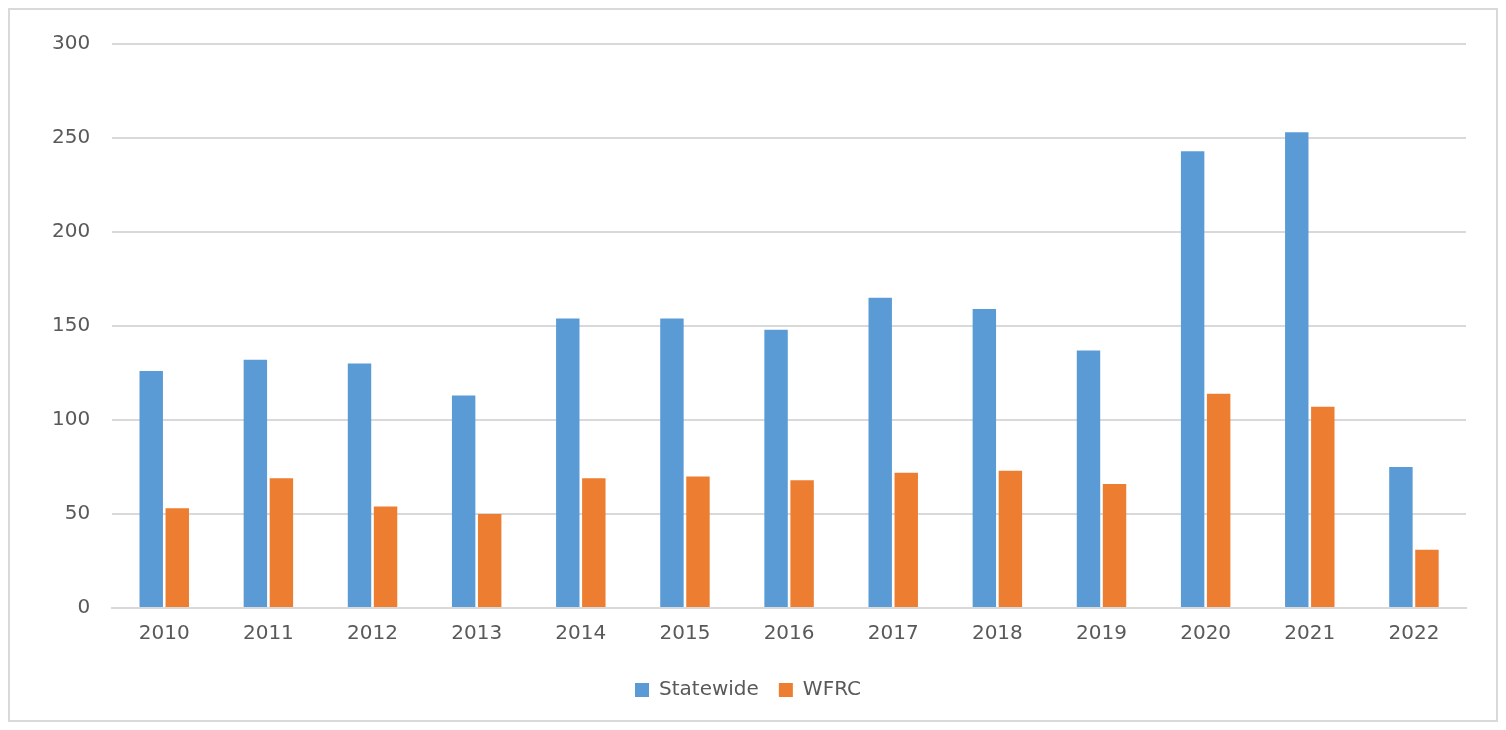 This screenshot has height=730, width=1506. I want to click on x-tick-label: 2012, so click(372, 632).